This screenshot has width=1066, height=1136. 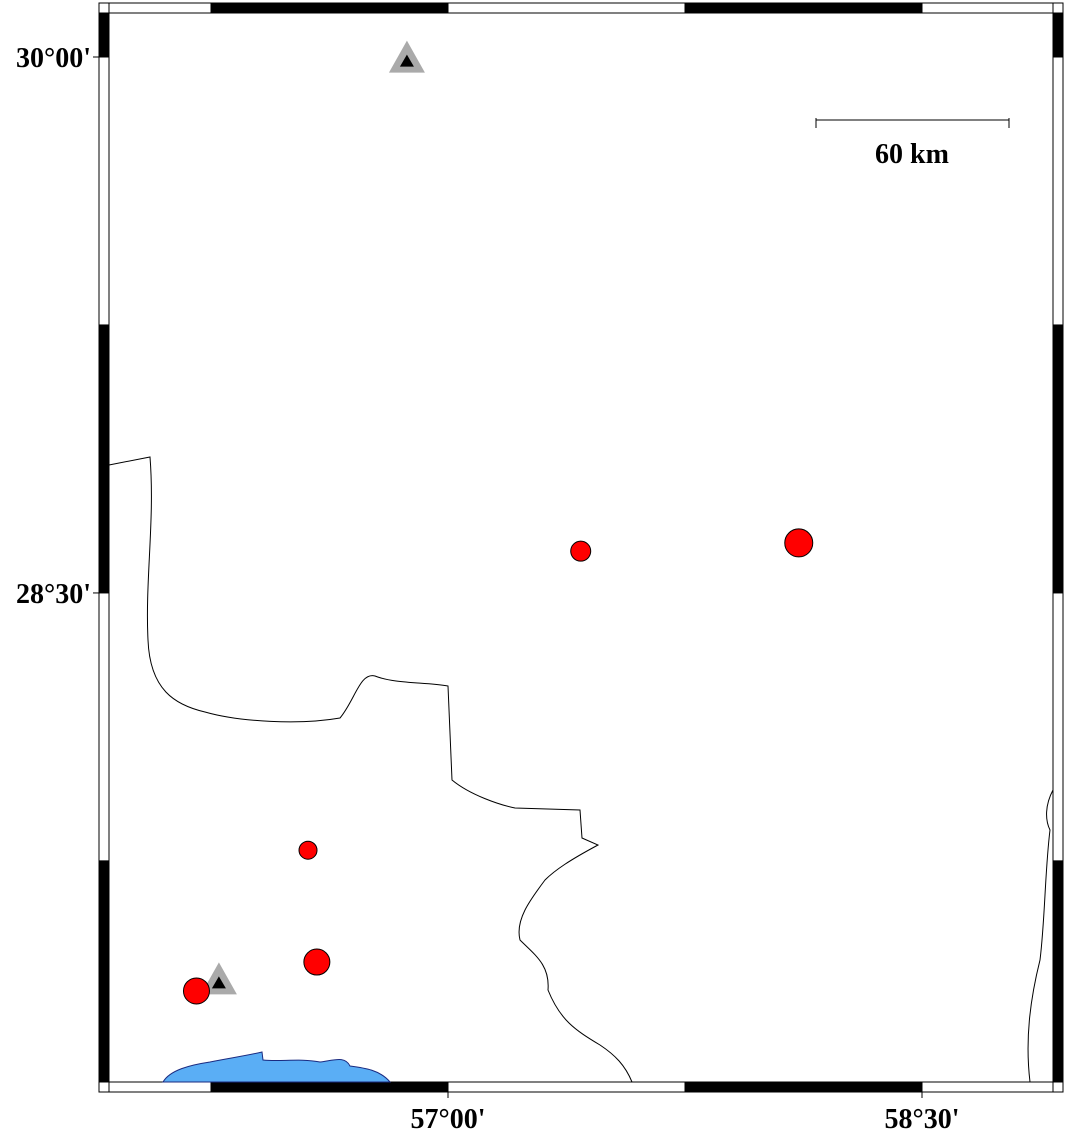 What do you see at coordinates (1040, 936) in the screenshot?
I see `border` at bounding box center [1040, 936].